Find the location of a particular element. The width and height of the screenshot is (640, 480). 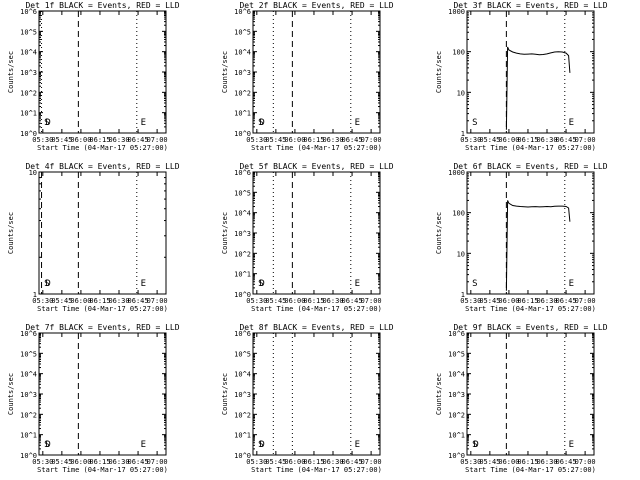

series-line-events is located at coordinates (538, 88).